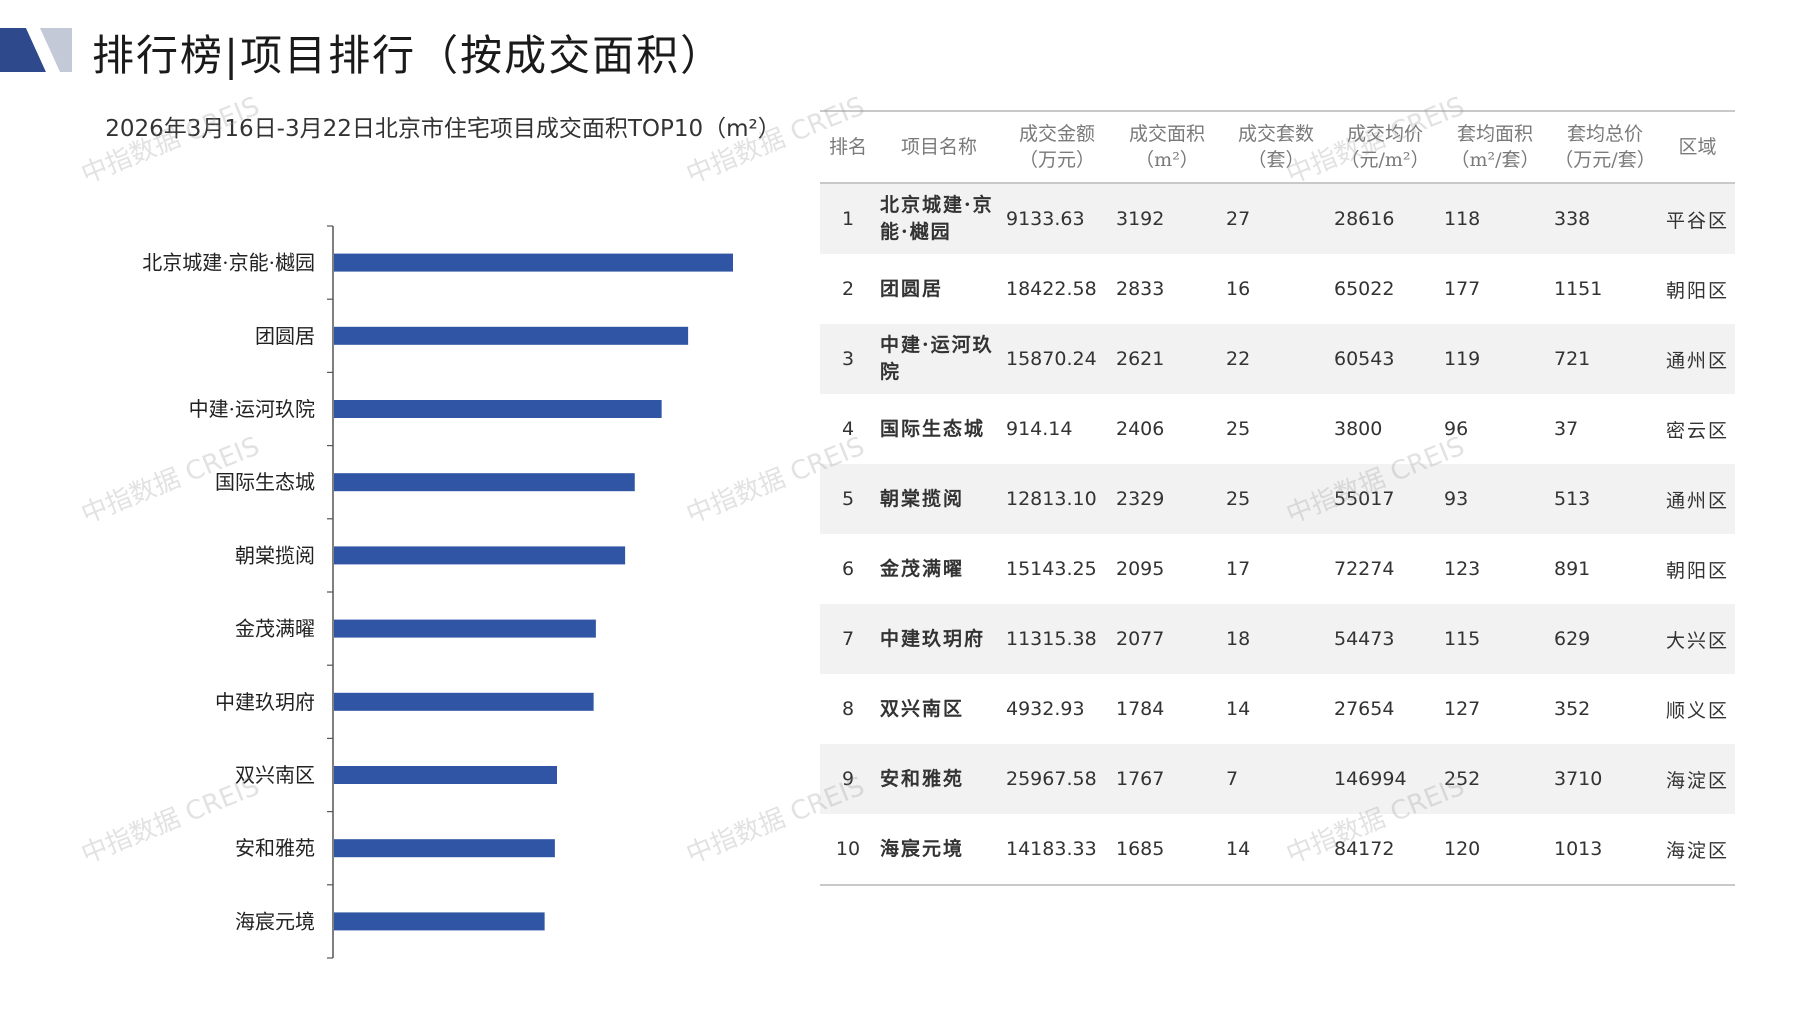 Image resolution: width=1797 pixels, height=1010 pixels. What do you see at coordinates (1057, 779) in the screenshot?
I see `table-cell: 25967.58` at bounding box center [1057, 779].